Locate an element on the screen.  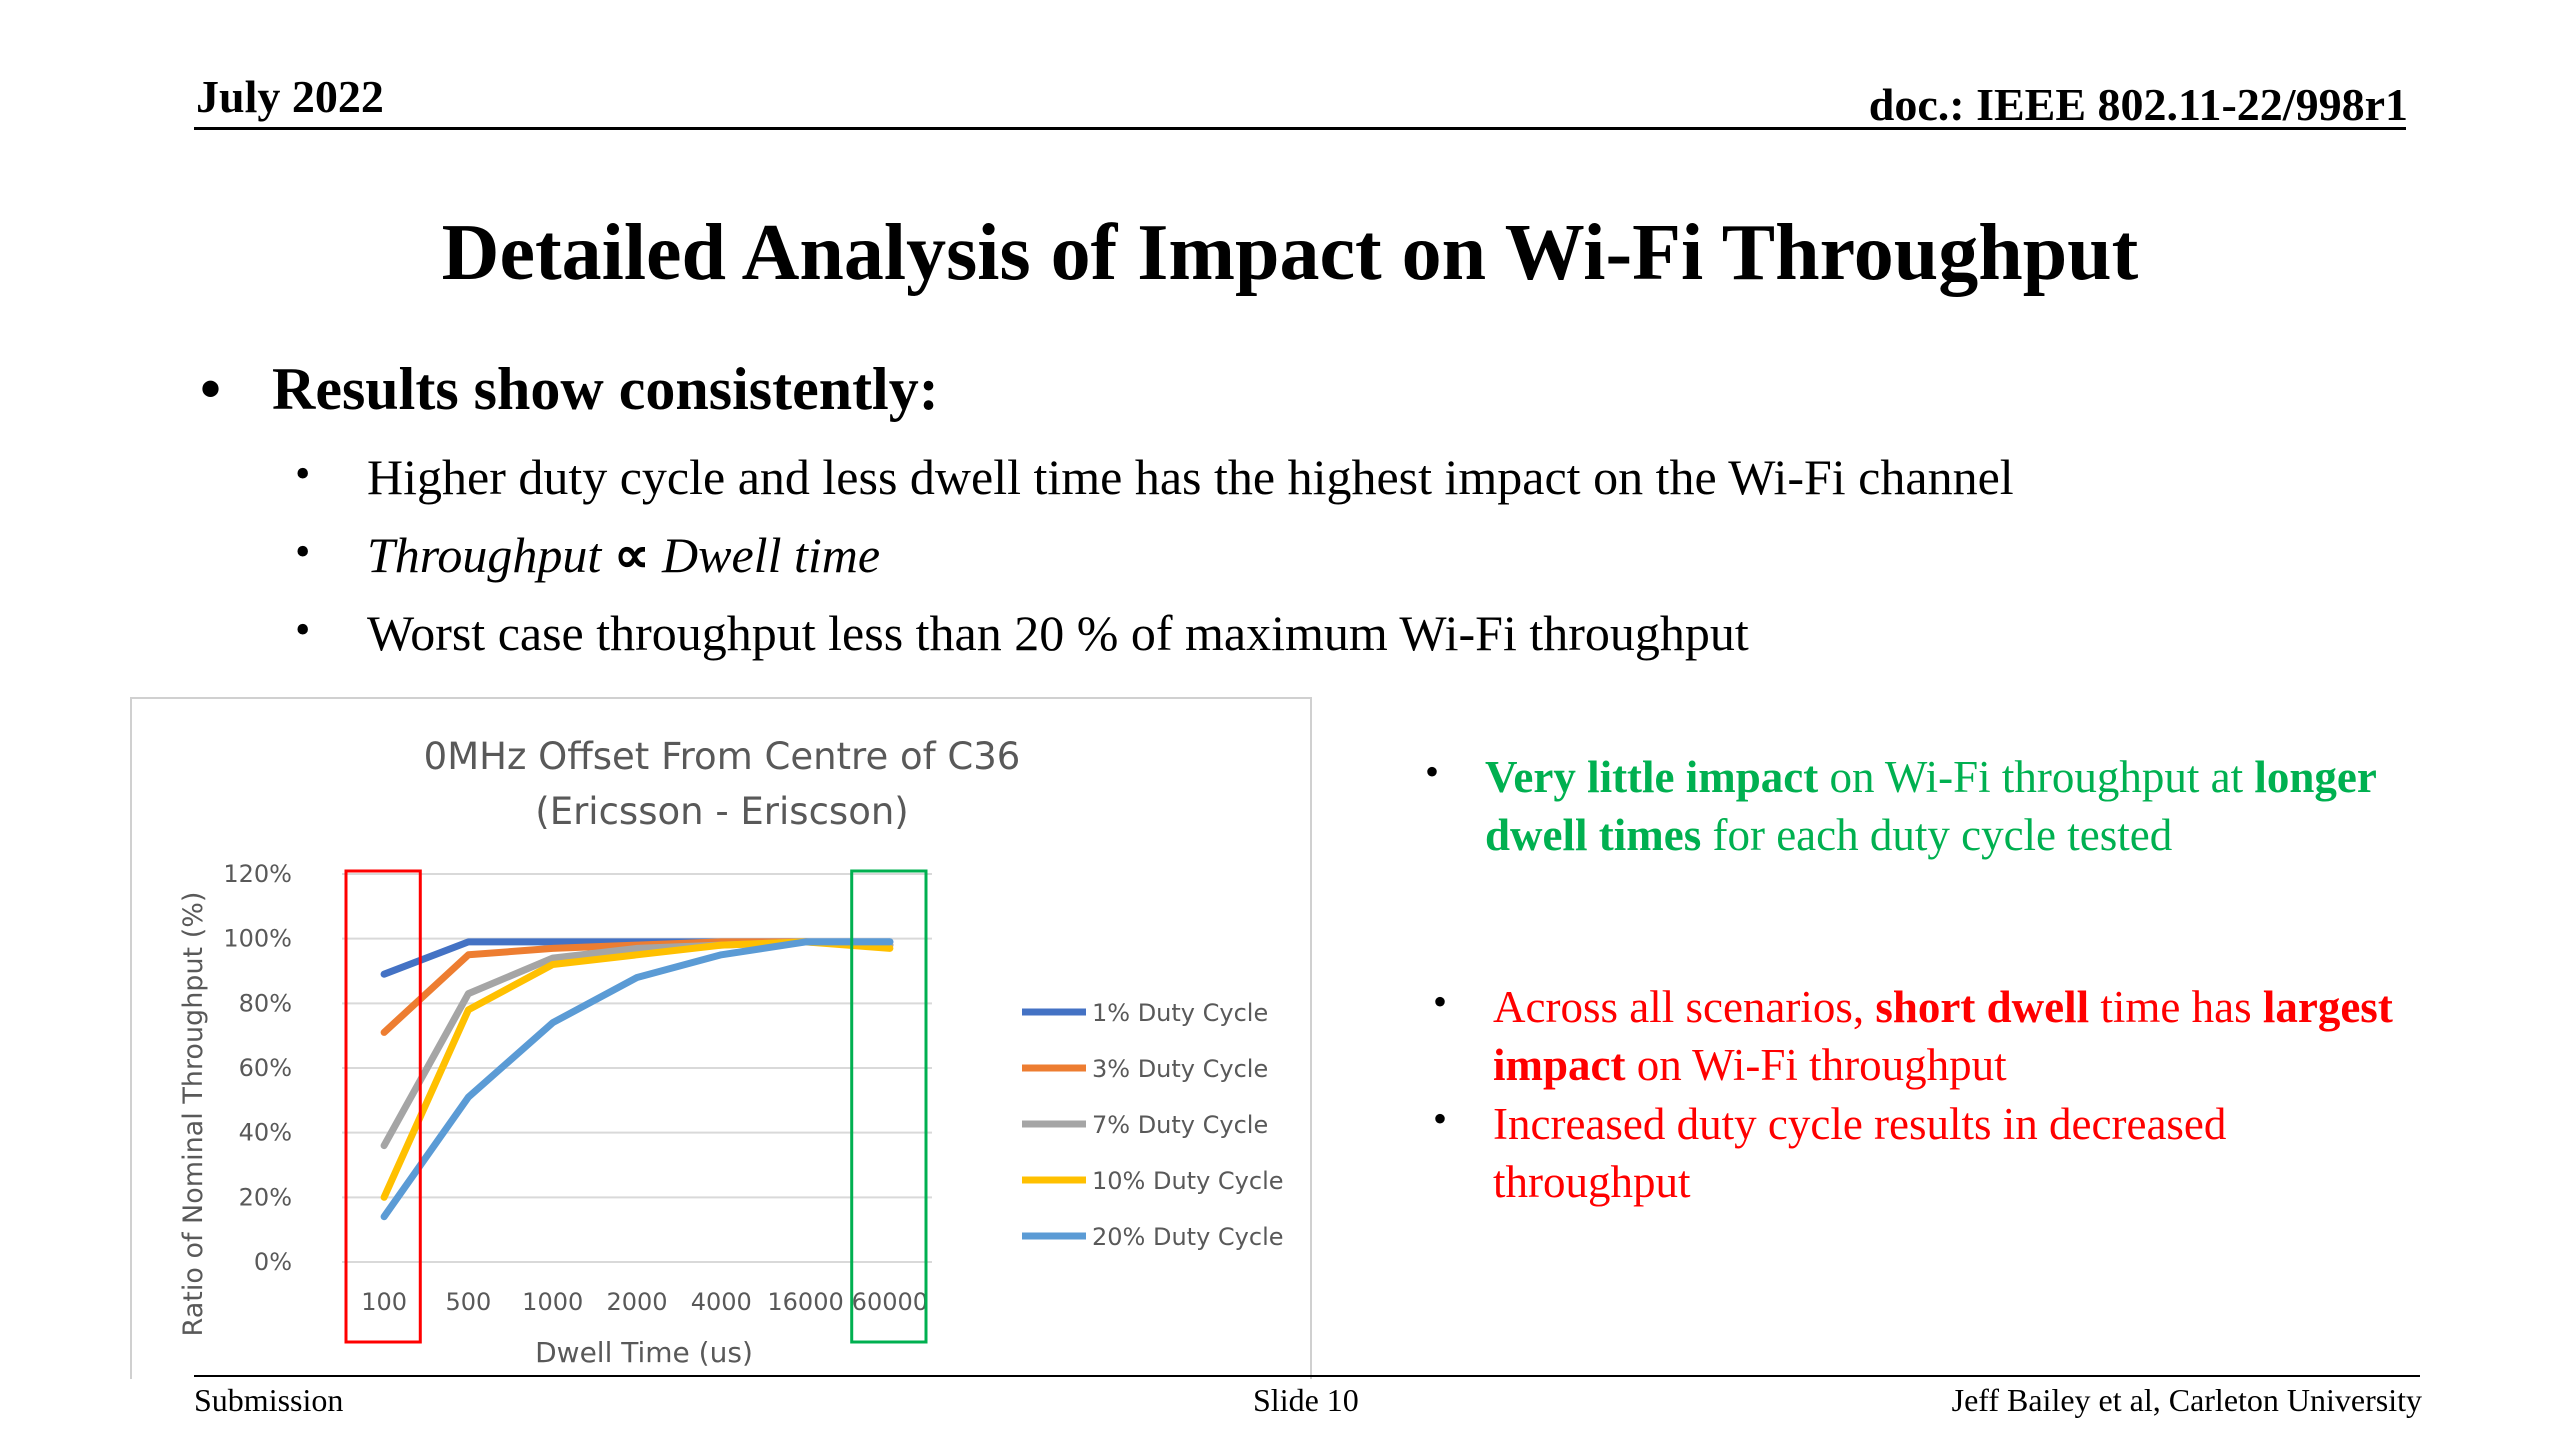
y-tick-label: 60% is located at coordinates (265, 1068).